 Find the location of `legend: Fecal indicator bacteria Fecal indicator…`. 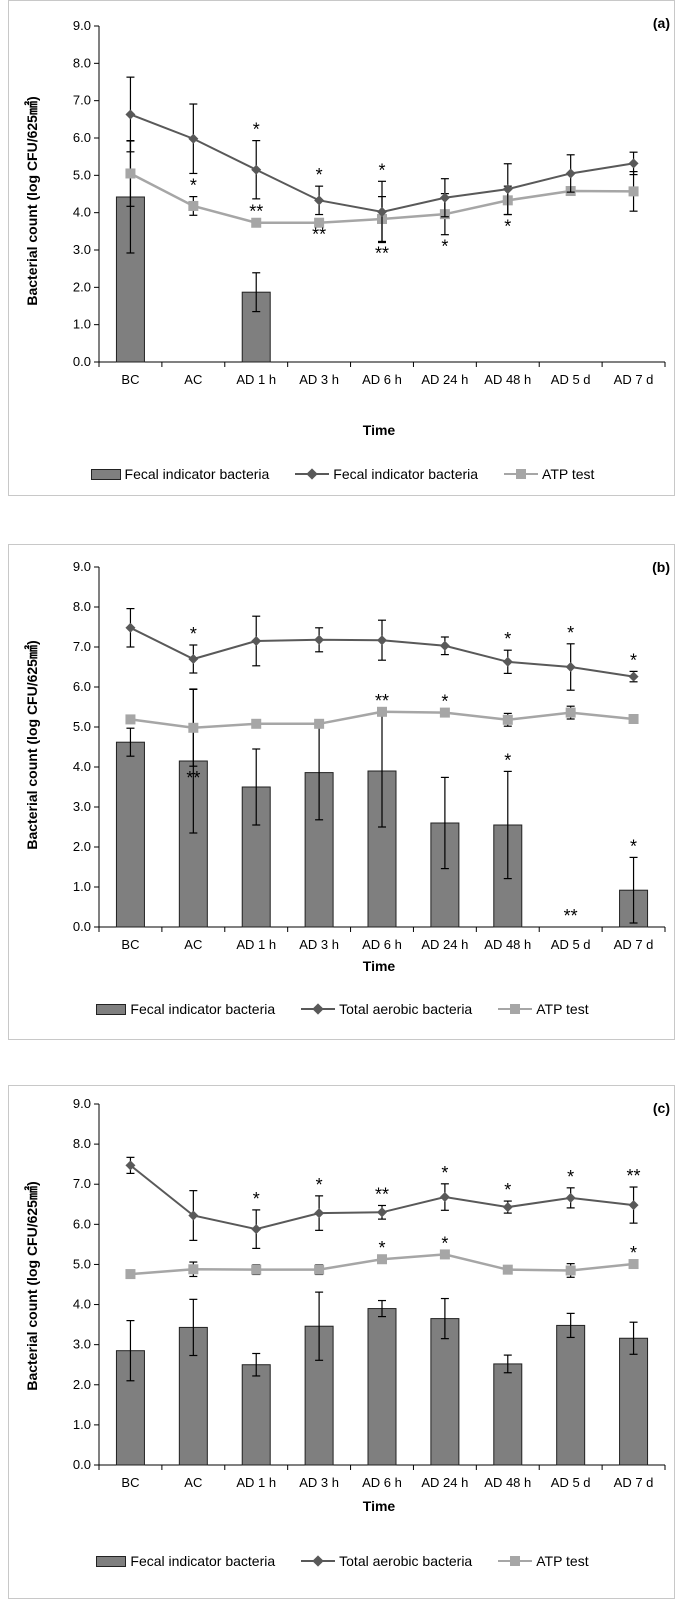

legend: Fecal indicator bacteria Fecal indicator… is located at coordinates (342, 474).